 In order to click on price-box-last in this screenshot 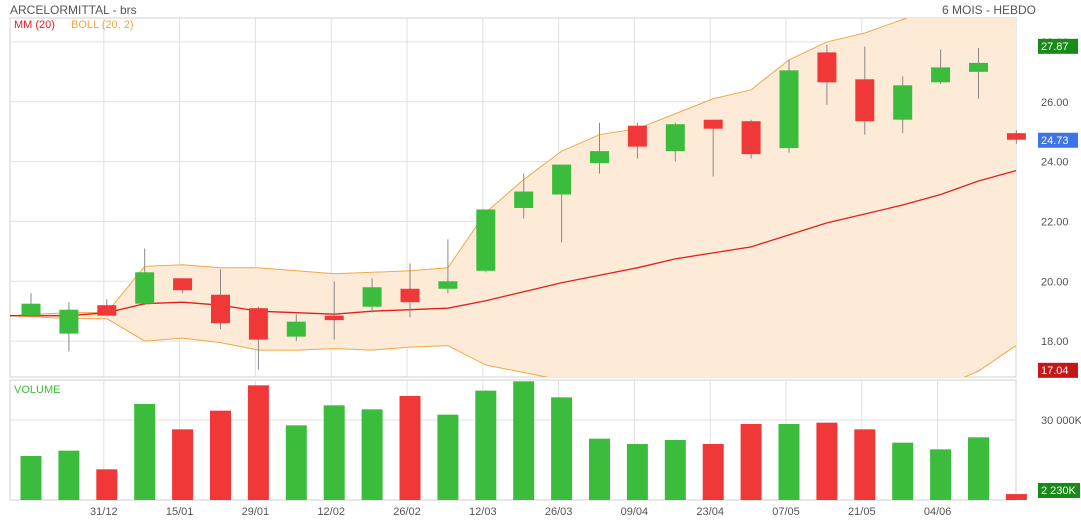, I will do `click(1058, 140)`.